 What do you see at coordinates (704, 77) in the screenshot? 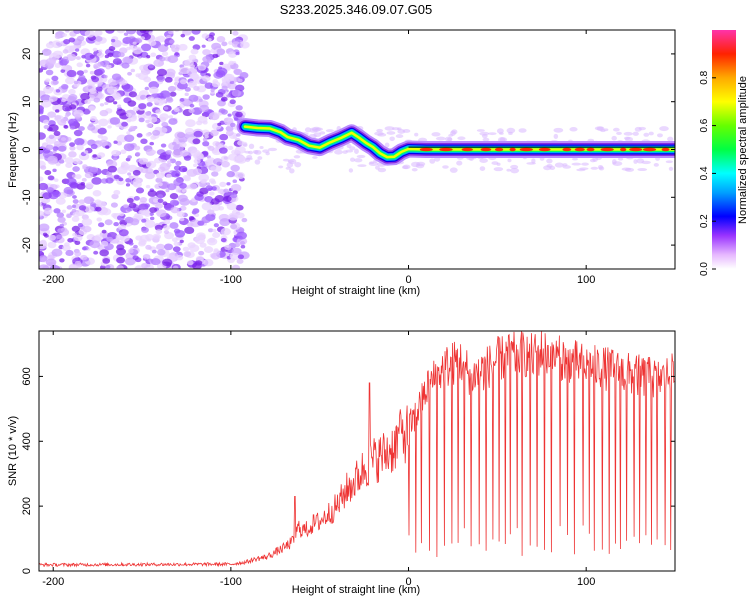
I see `colorbar-tick-label: 0.8` at bounding box center [704, 77].